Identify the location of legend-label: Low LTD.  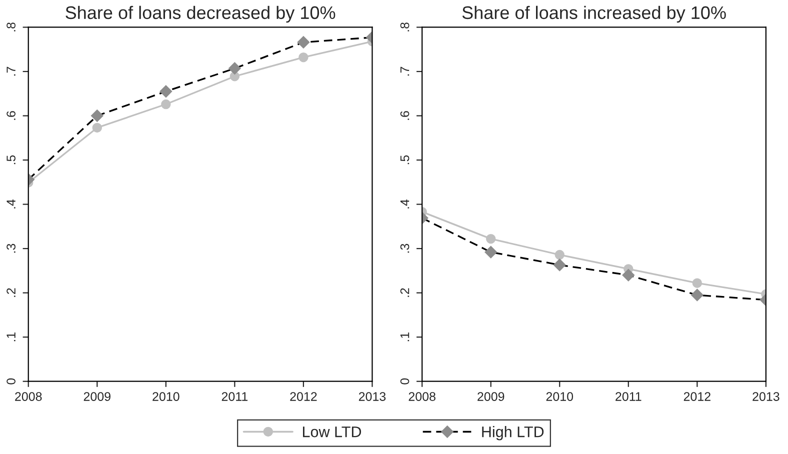
(332, 432).